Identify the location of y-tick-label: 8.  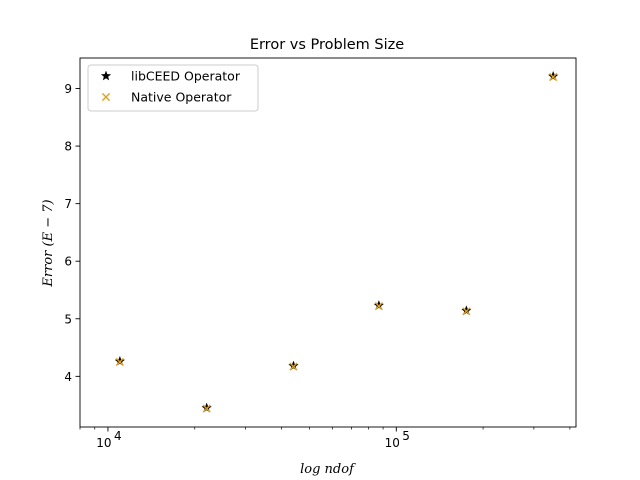
(68, 147).